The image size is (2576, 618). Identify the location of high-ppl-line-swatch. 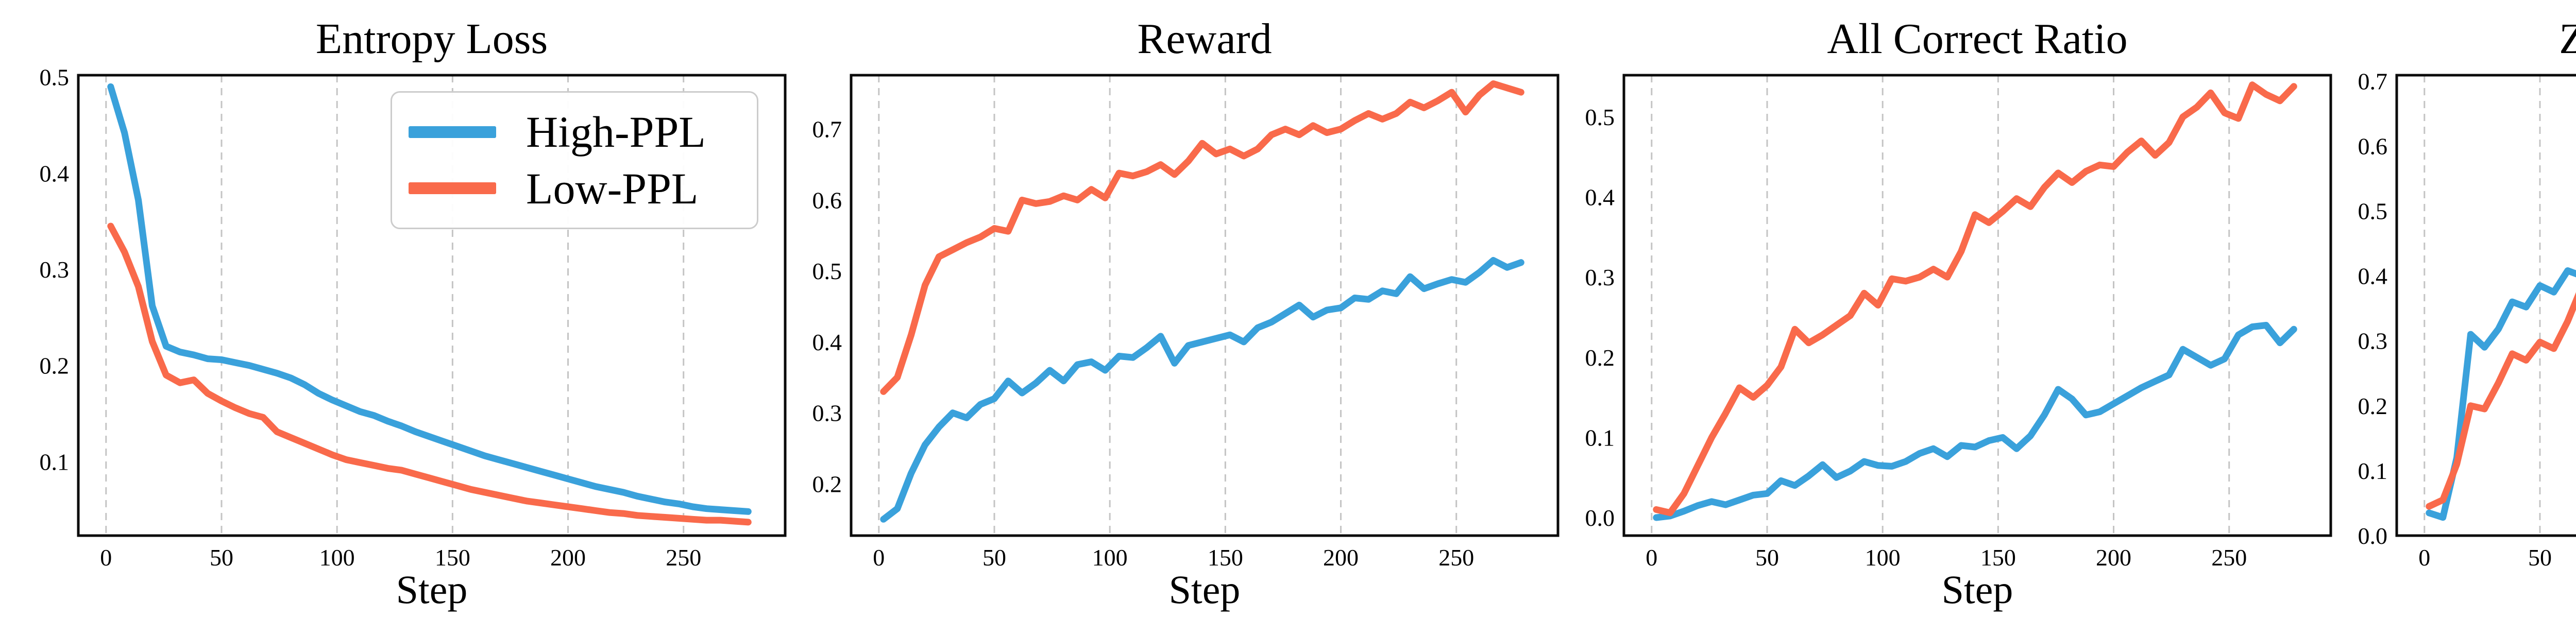
(452, 132).